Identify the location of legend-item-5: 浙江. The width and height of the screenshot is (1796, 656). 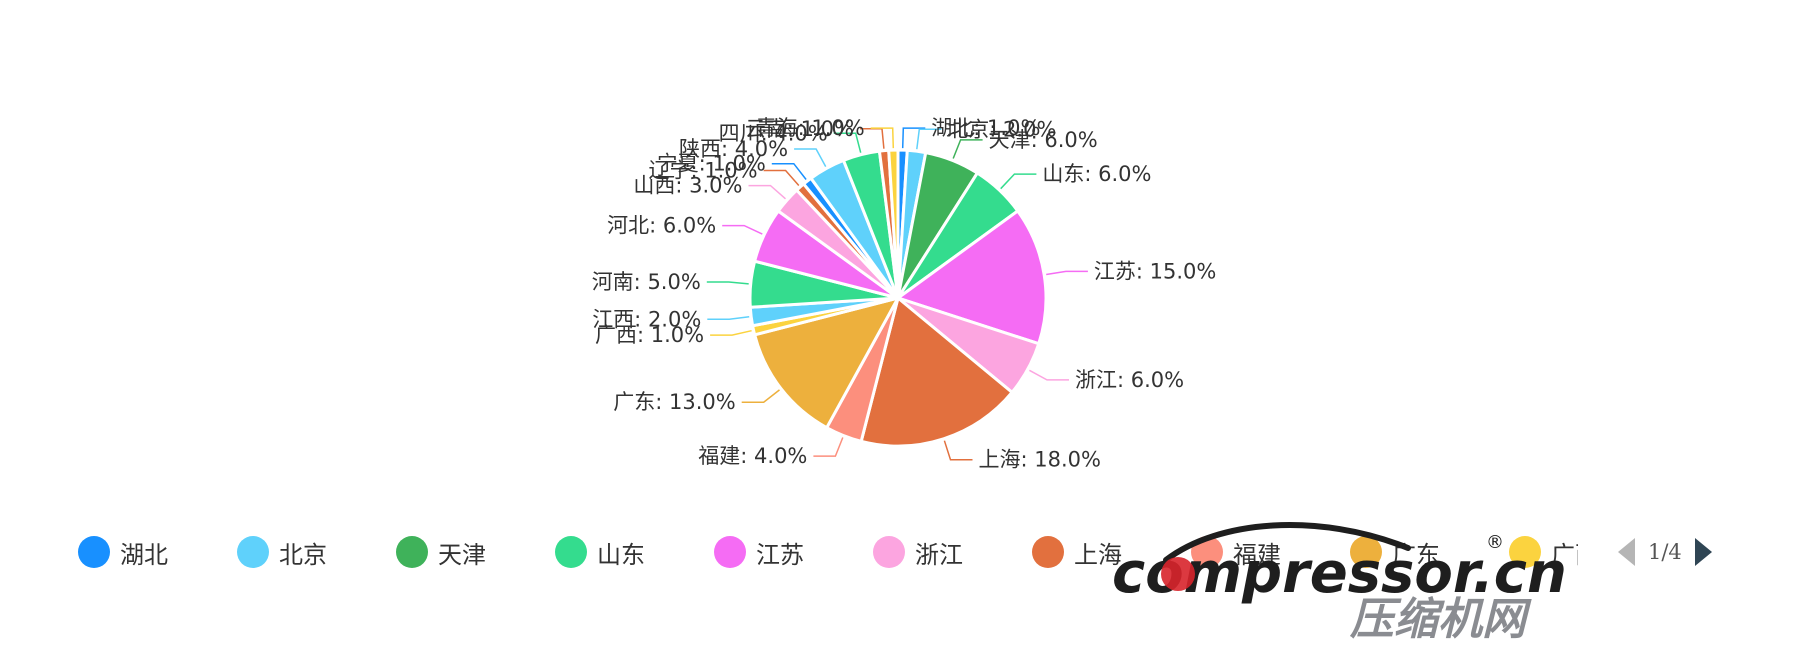
(952, 552).